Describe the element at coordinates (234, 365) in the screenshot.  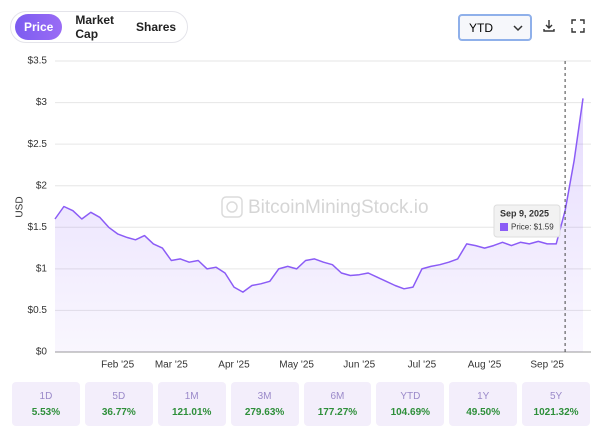
I see `x-tick-label: Apr '25` at that location.